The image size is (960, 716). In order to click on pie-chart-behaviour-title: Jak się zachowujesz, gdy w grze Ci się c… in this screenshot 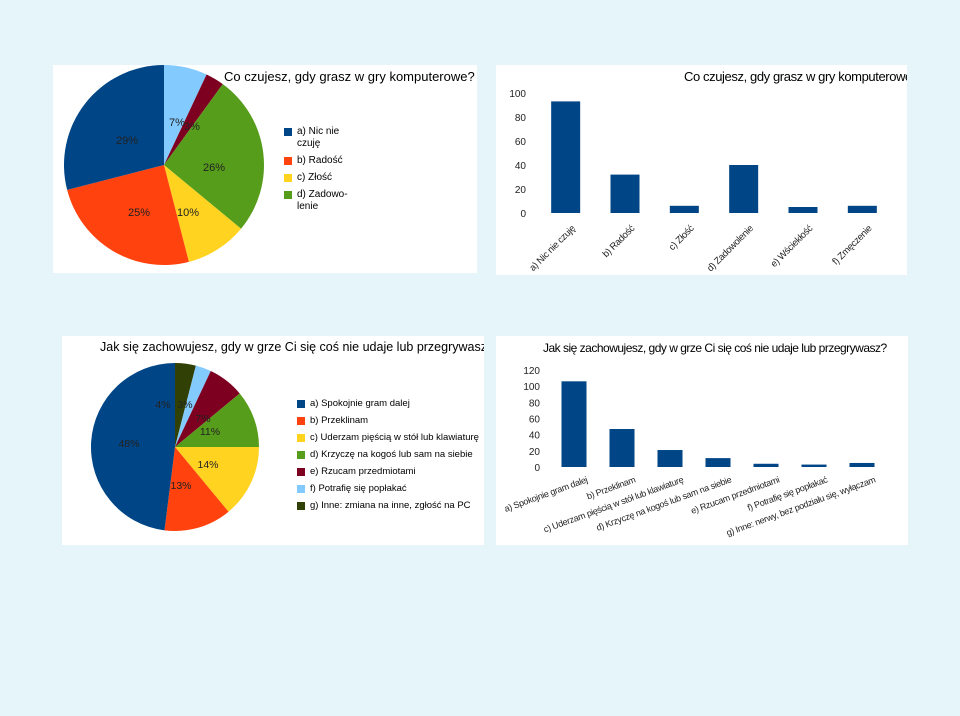, I will do `click(292, 347)`.